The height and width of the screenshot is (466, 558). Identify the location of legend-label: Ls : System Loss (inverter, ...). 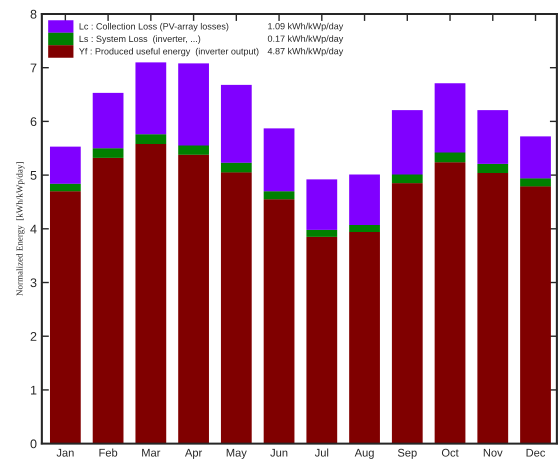
(140, 39).